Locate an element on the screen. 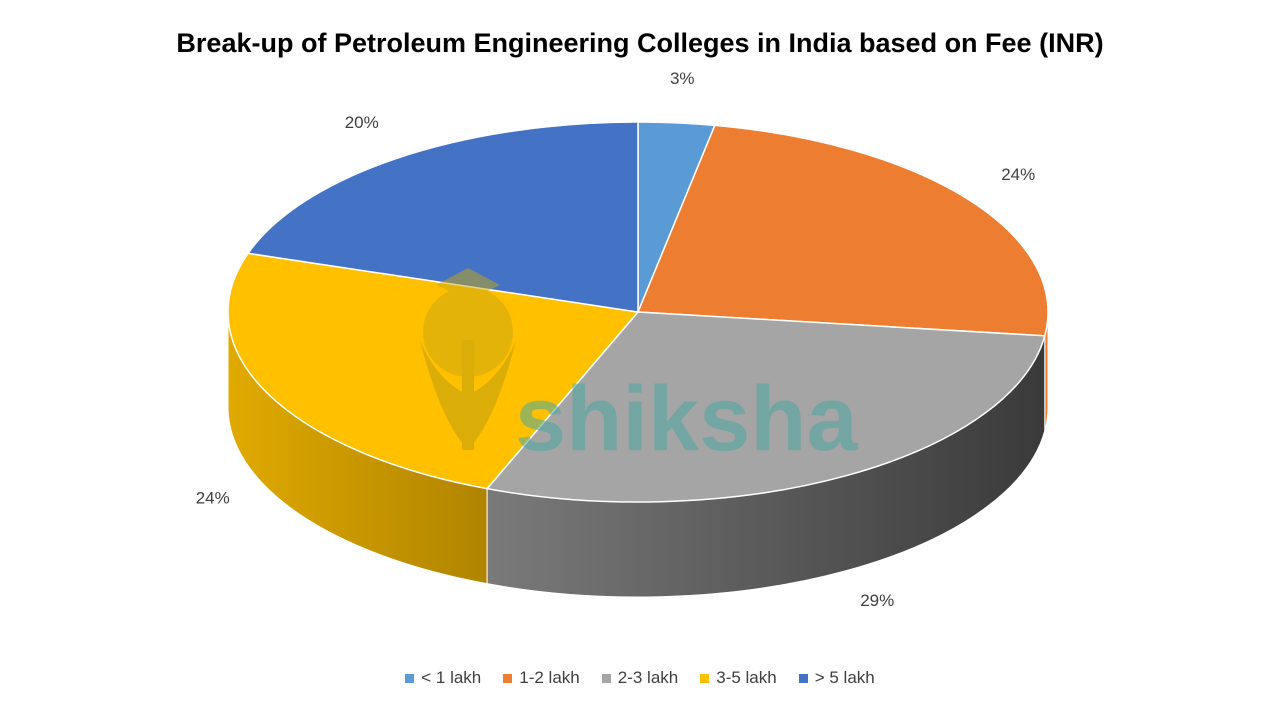  legend-item-2-3-lakh: 2-3 lakh is located at coordinates (640, 678).